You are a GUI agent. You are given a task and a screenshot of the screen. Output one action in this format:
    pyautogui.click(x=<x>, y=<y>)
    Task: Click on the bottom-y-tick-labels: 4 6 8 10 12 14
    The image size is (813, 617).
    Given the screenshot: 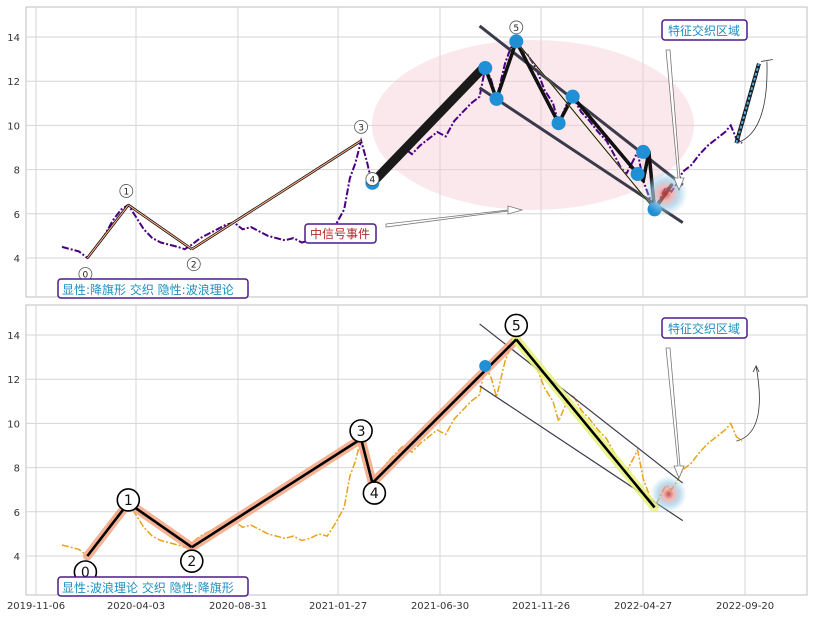 What is the action you would take?
    pyautogui.click(x=13, y=447)
    